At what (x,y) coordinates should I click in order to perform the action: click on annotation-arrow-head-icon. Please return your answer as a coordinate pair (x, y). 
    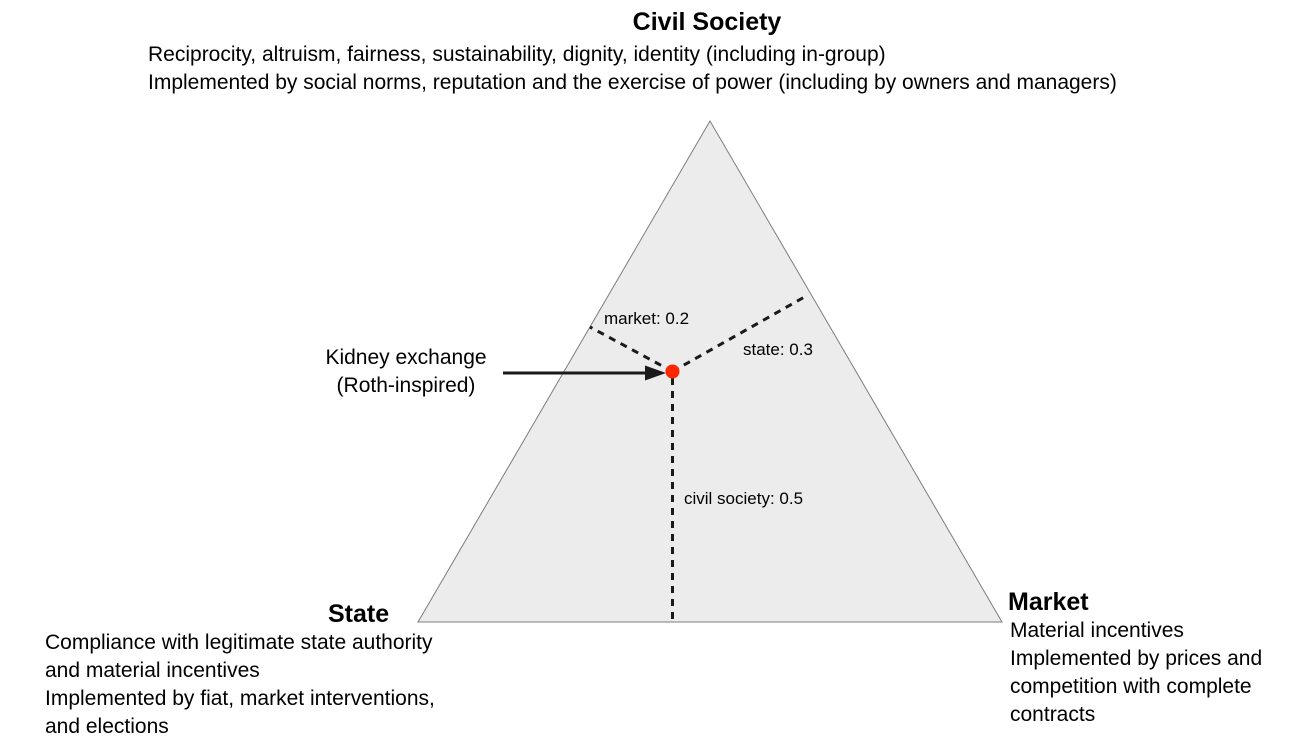
    Looking at the image, I should click on (655, 373).